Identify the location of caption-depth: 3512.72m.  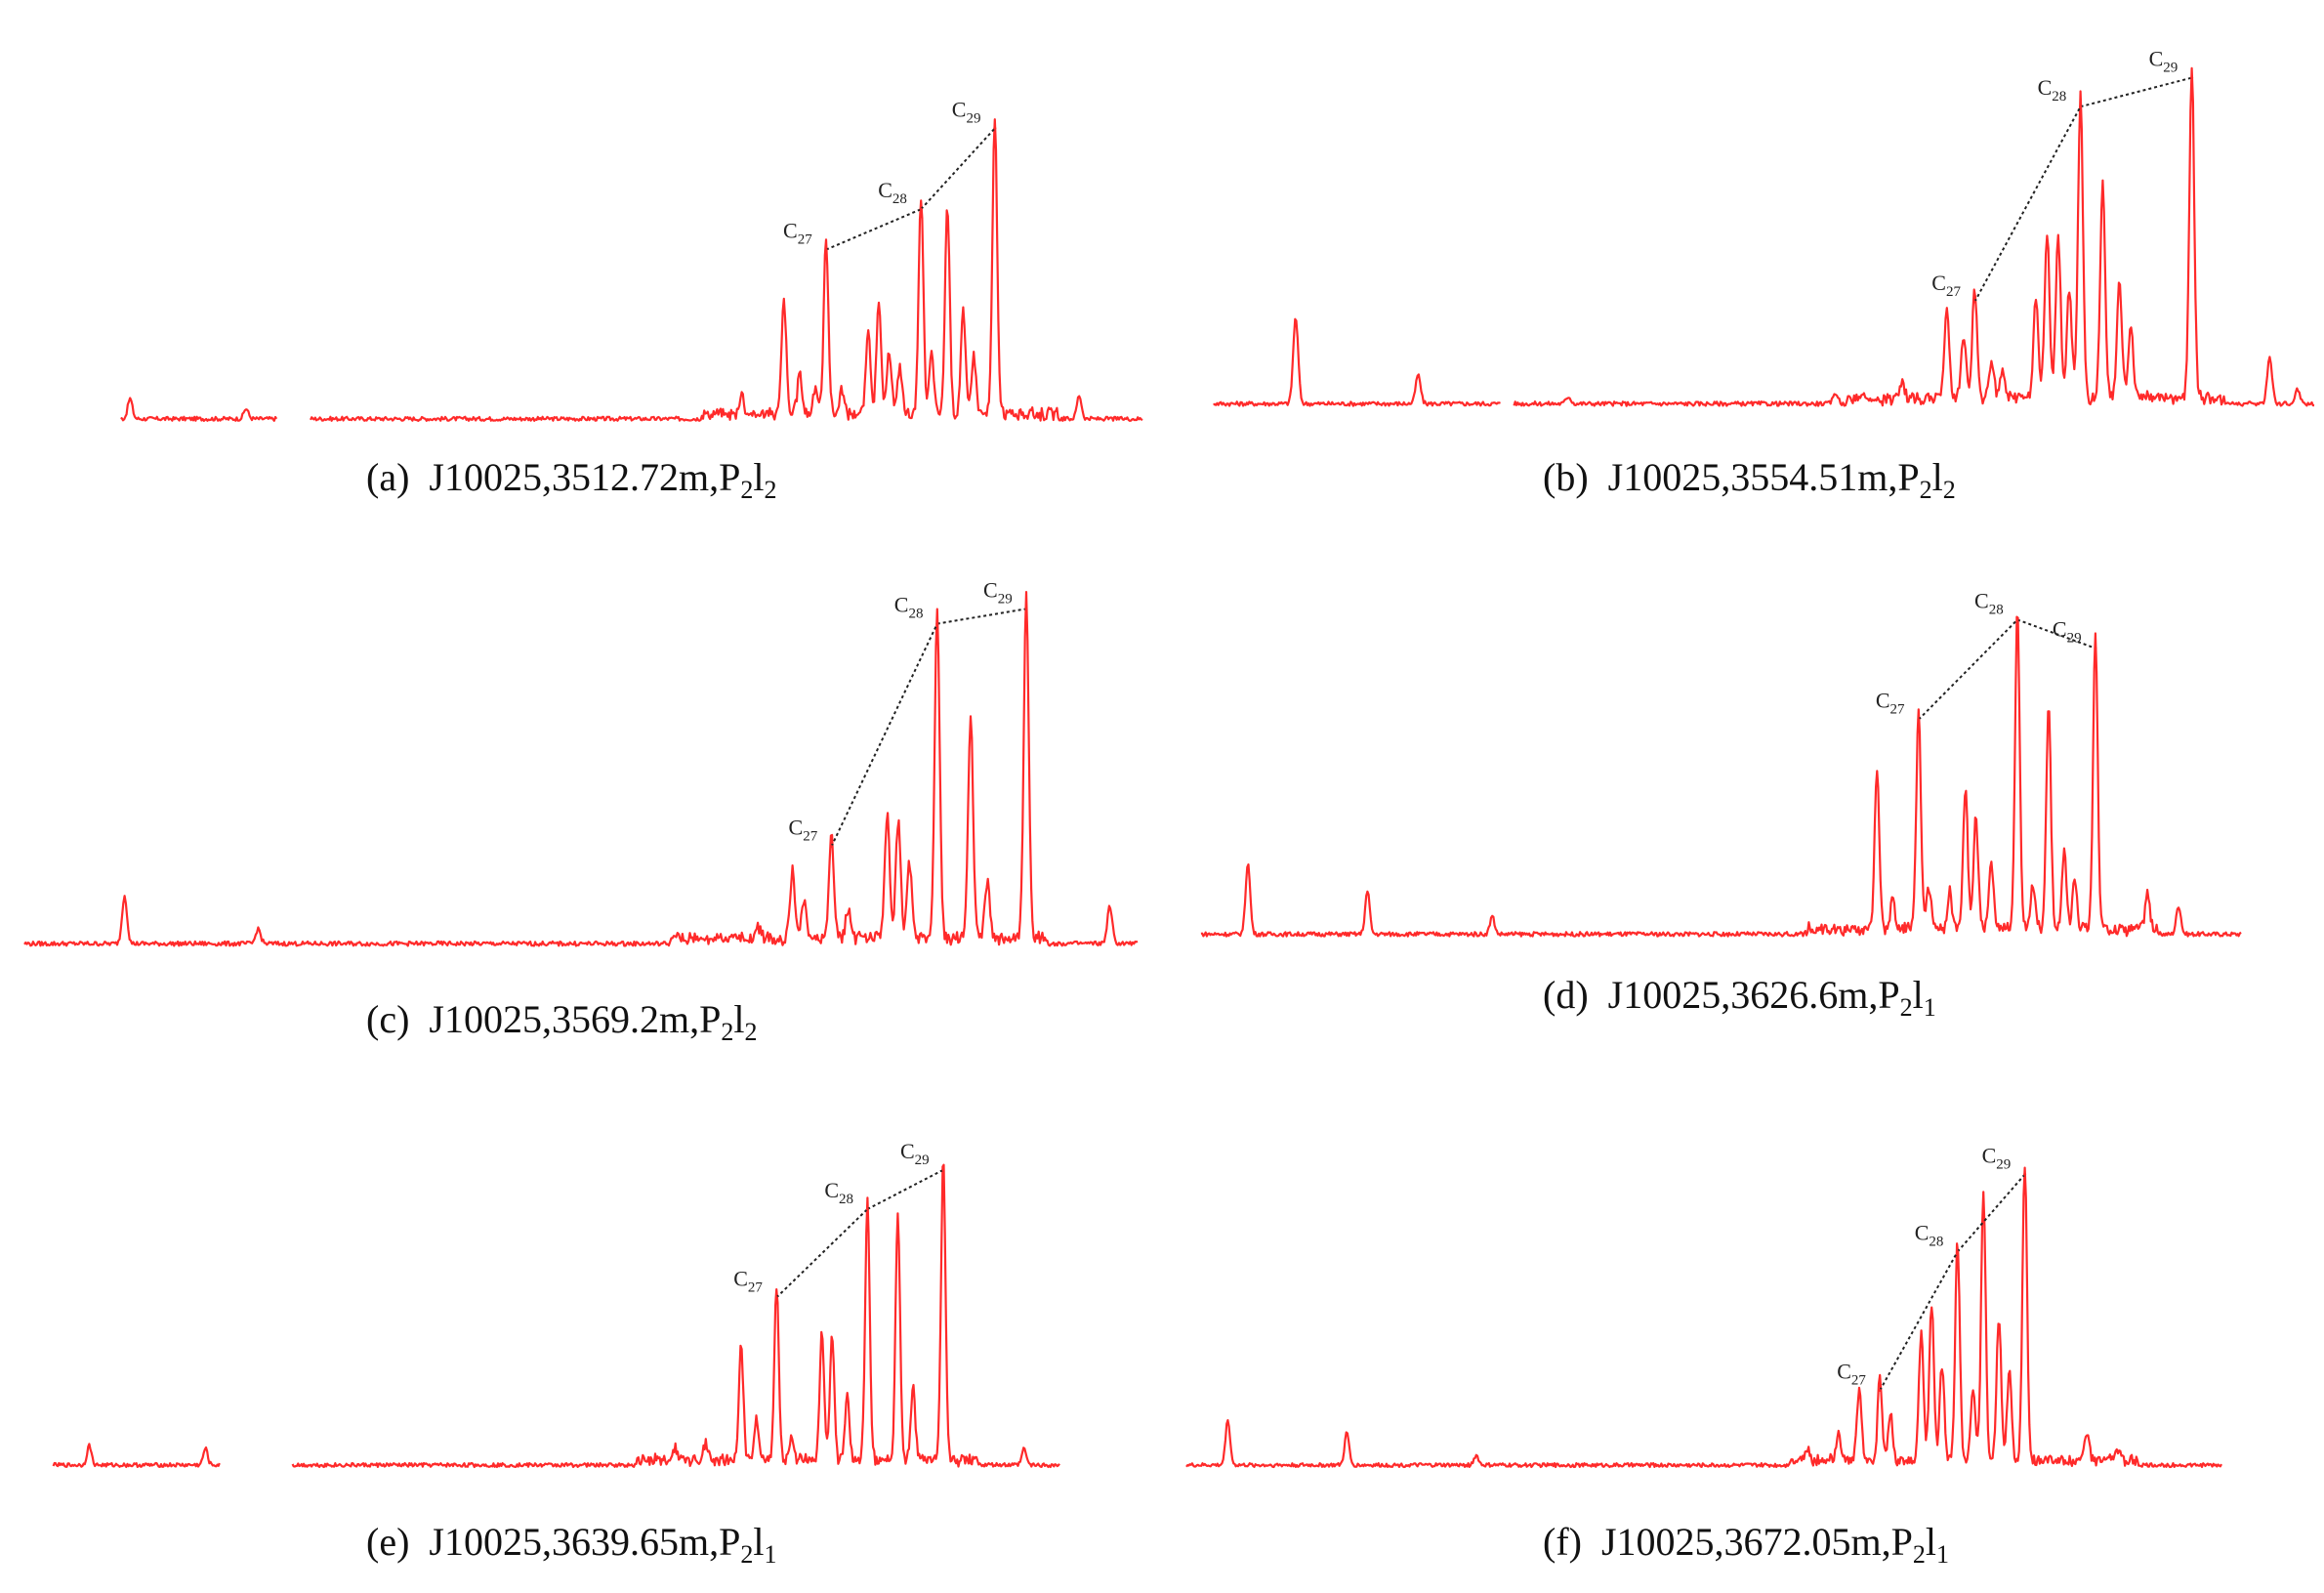
(631, 477).